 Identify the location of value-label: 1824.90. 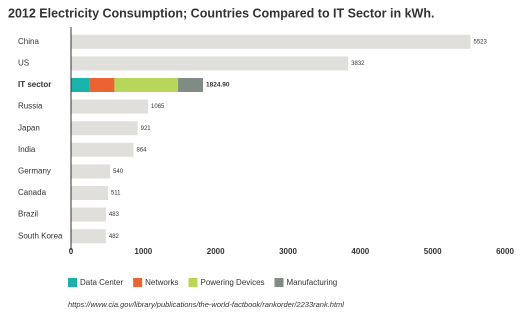
(218, 85).